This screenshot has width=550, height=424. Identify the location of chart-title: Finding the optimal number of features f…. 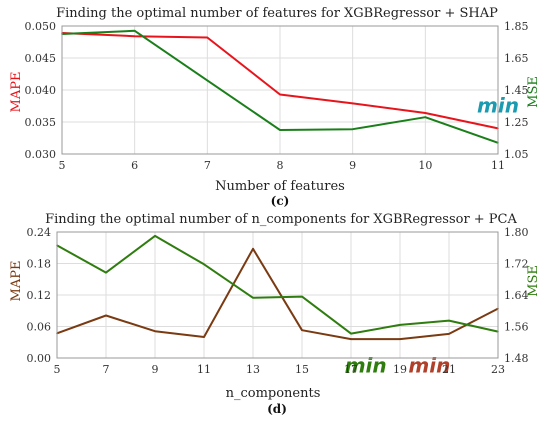
(277, 13).